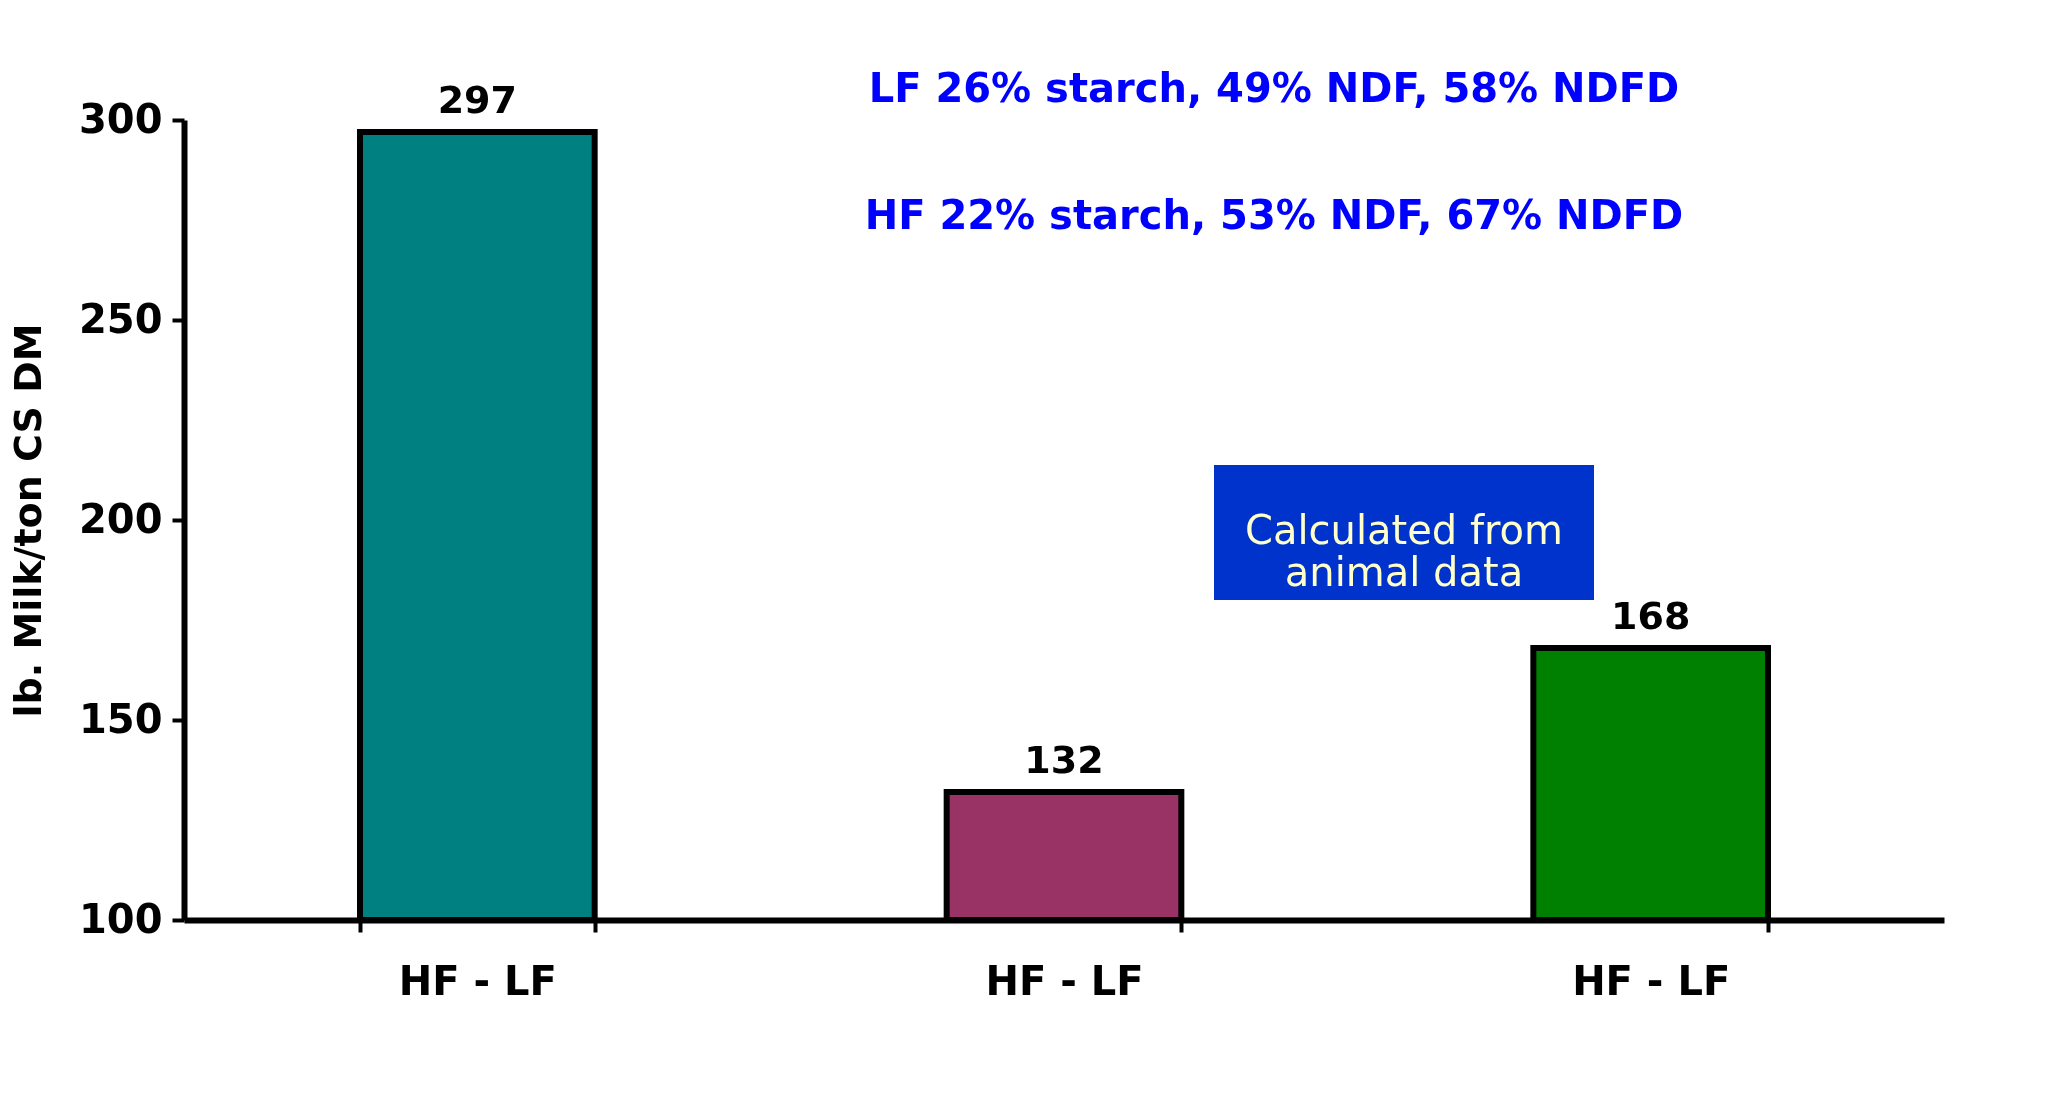 Image resolution: width=2055 pixels, height=1120 pixels. Describe the element at coordinates (121, 518) in the screenshot. I see `y-tick-label: 200` at that location.